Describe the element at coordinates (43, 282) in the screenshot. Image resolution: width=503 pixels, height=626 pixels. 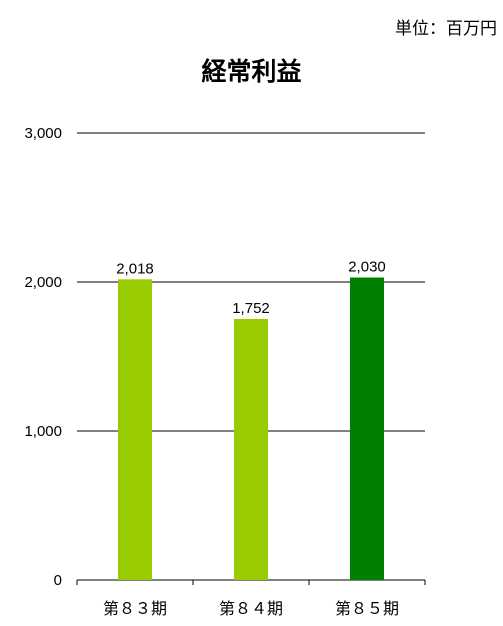
I see `y-tick-label: 2,000` at that location.